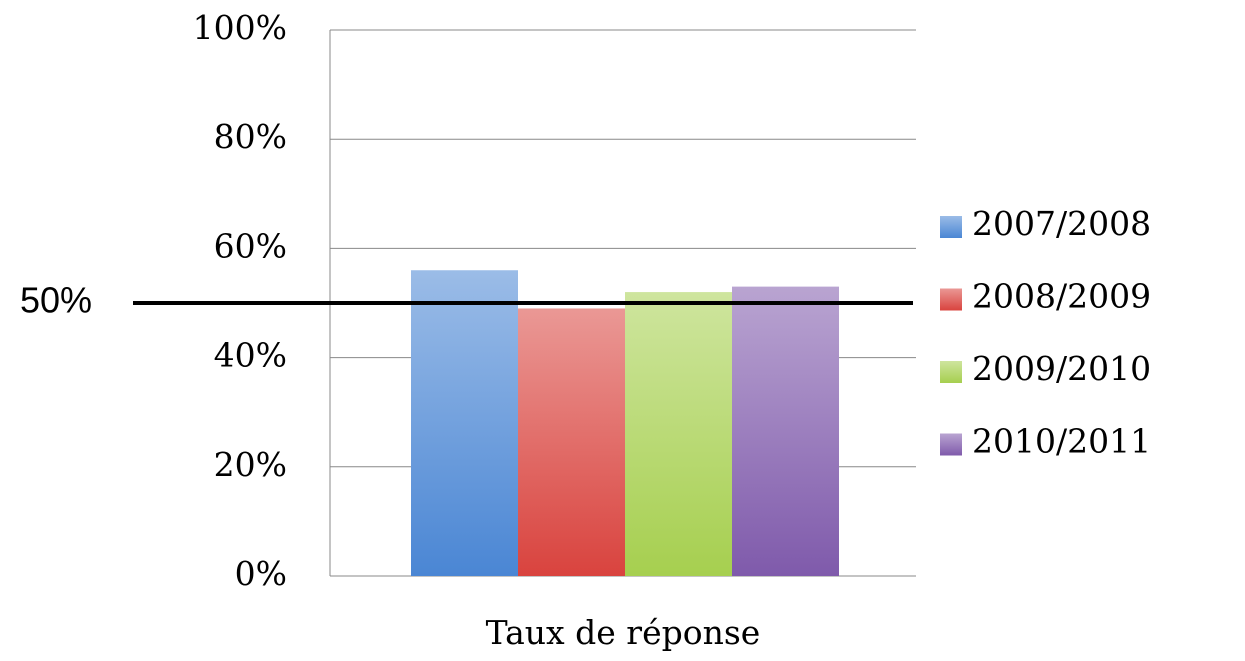 The width and height of the screenshot is (1245, 661). What do you see at coordinates (250, 245) in the screenshot?
I see `y-tick-label: 60%` at bounding box center [250, 245].